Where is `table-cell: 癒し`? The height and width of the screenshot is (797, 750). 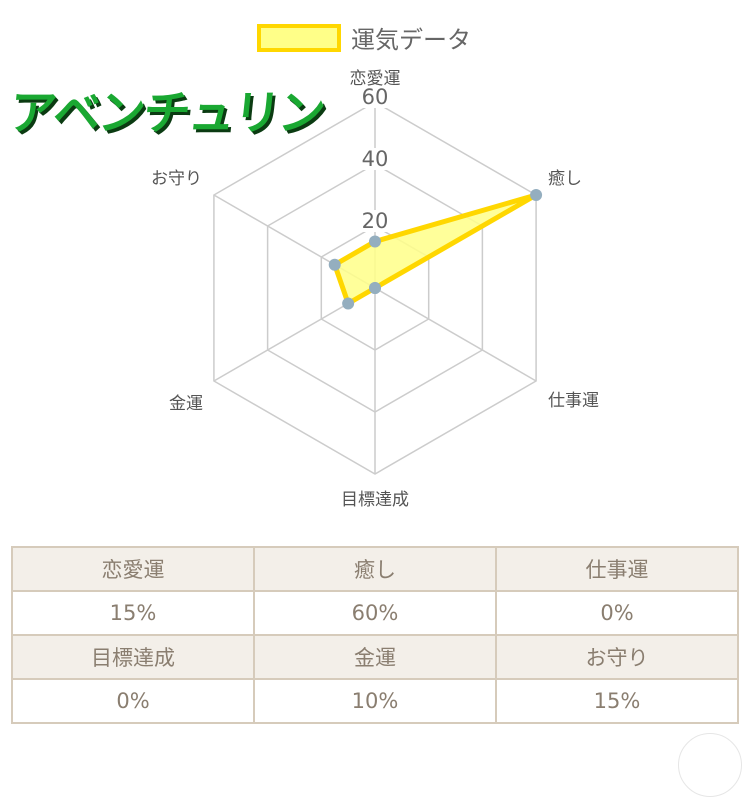 table-cell: 癒し is located at coordinates (375, 569).